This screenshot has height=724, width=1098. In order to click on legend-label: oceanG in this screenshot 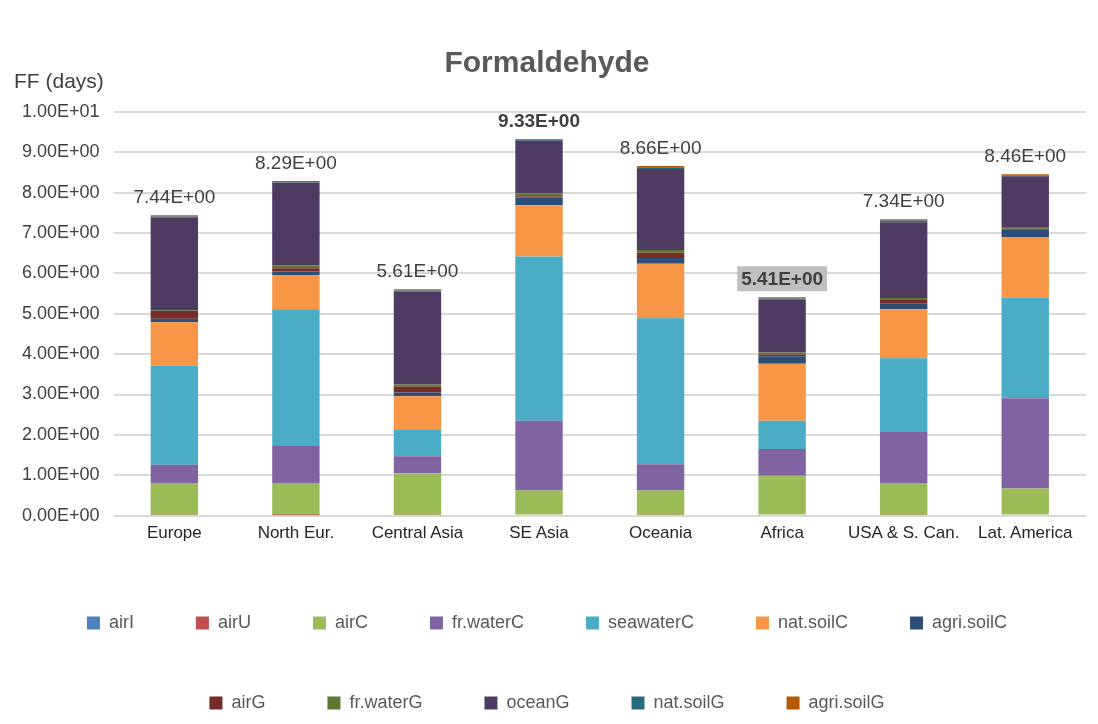, I will do `click(538, 701)`.